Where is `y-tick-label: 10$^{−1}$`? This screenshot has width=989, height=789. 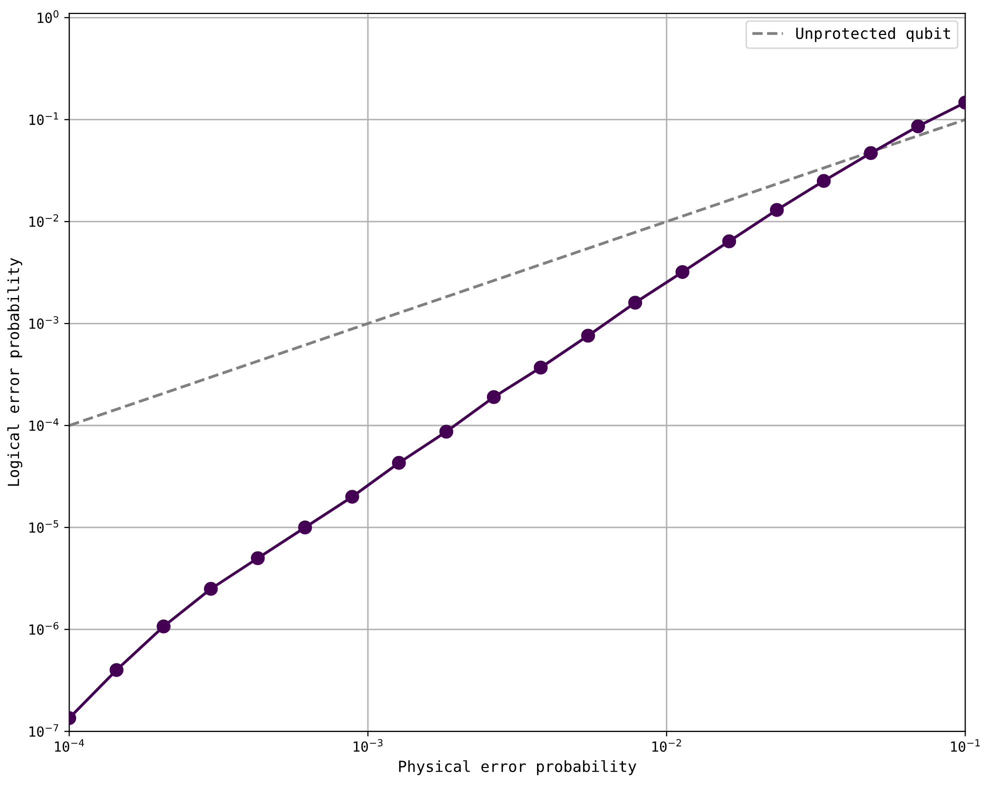
y-tick-label: 10$^{−1}$ is located at coordinates (44, 119).